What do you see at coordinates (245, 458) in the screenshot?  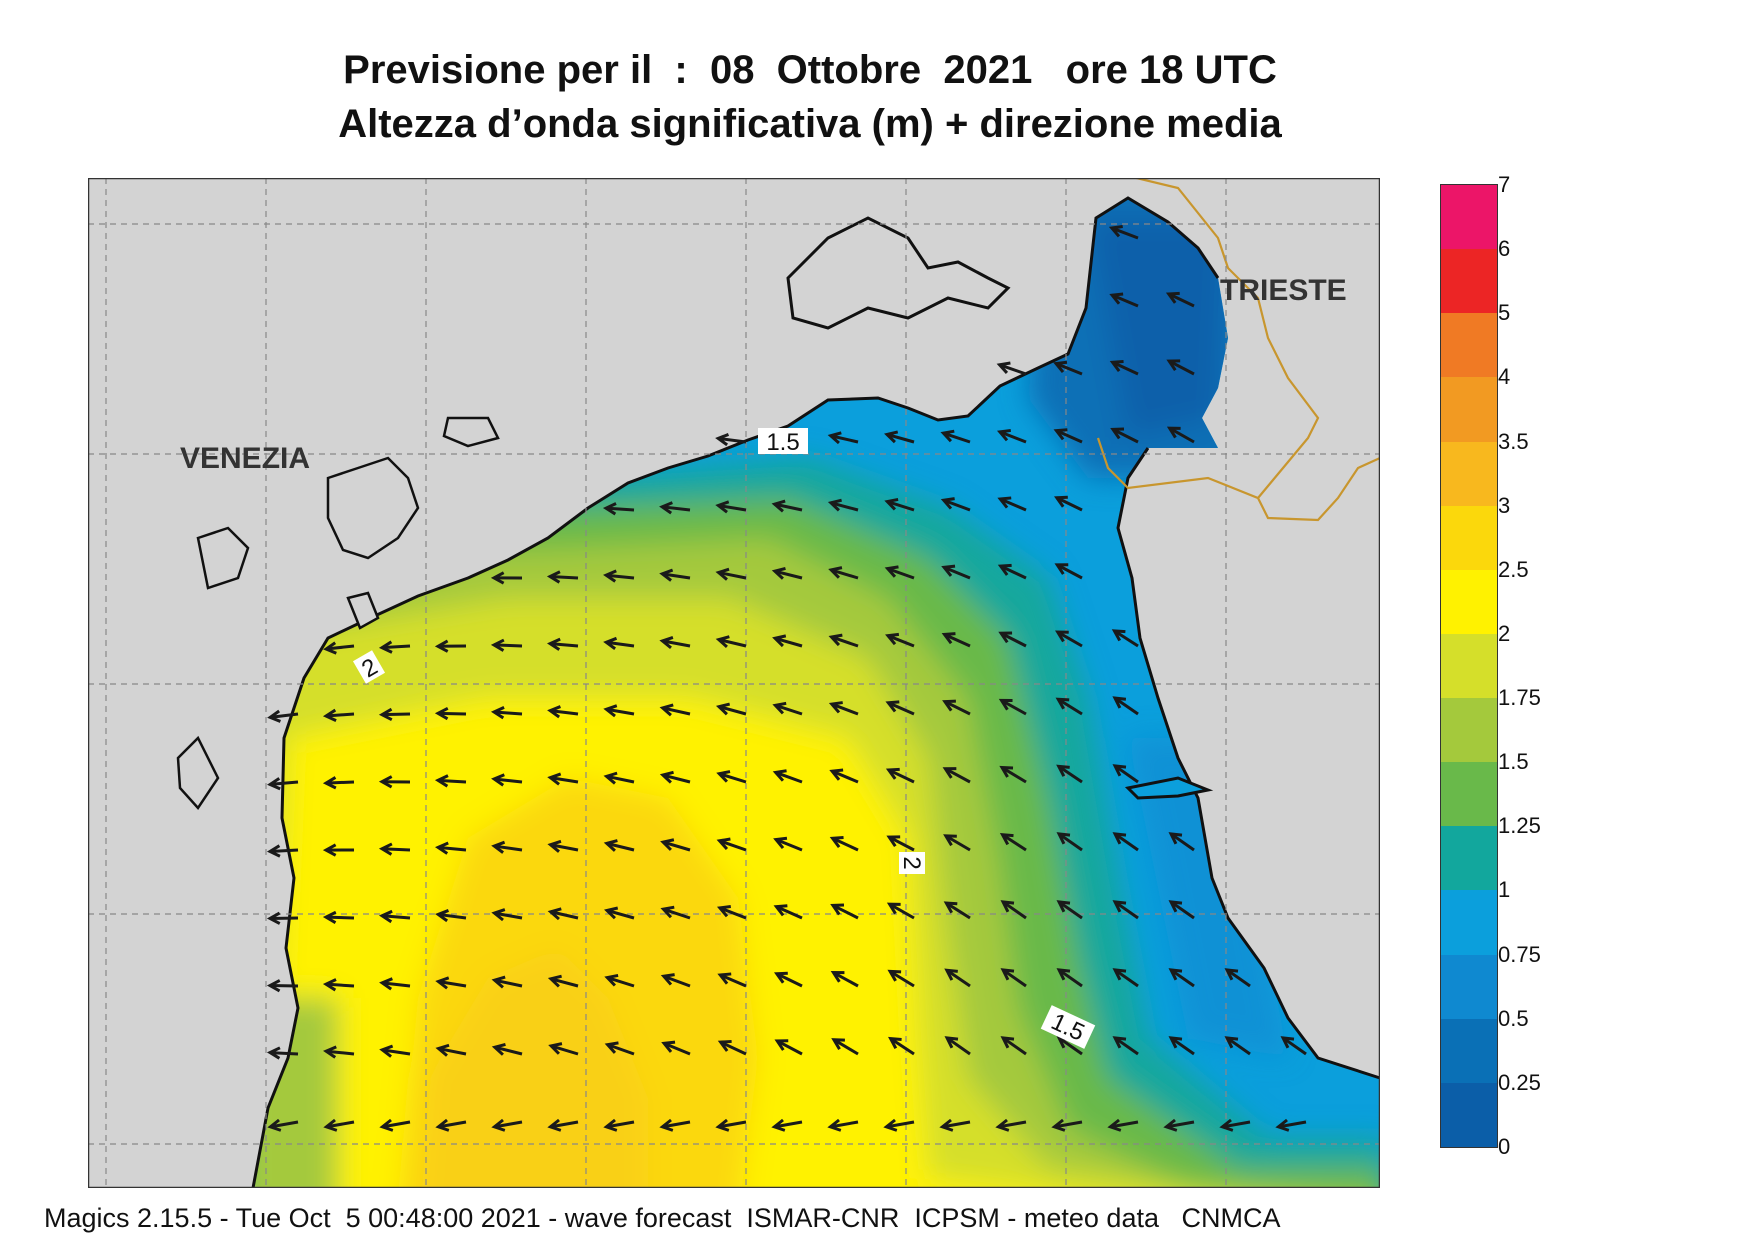 I see `city-label-venezia: VENEZIA` at bounding box center [245, 458].